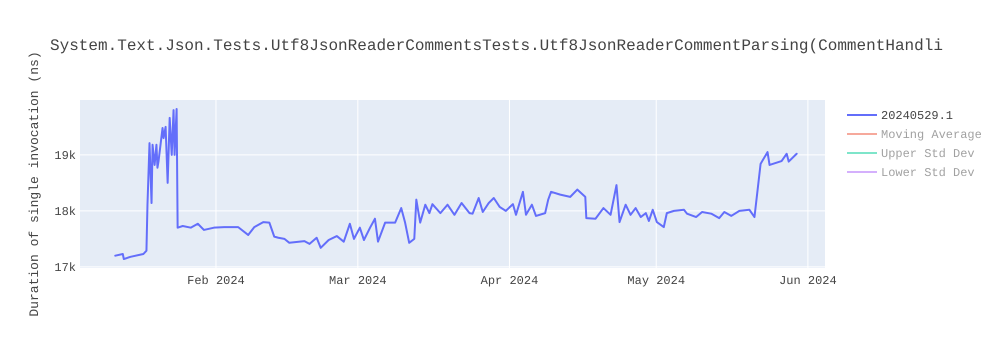 This screenshot has height=350, width=1000. What do you see at coordinates (65, 155) in the screenshot?
I see `y-tick-label: 19k` at bounding box center [65, 155].